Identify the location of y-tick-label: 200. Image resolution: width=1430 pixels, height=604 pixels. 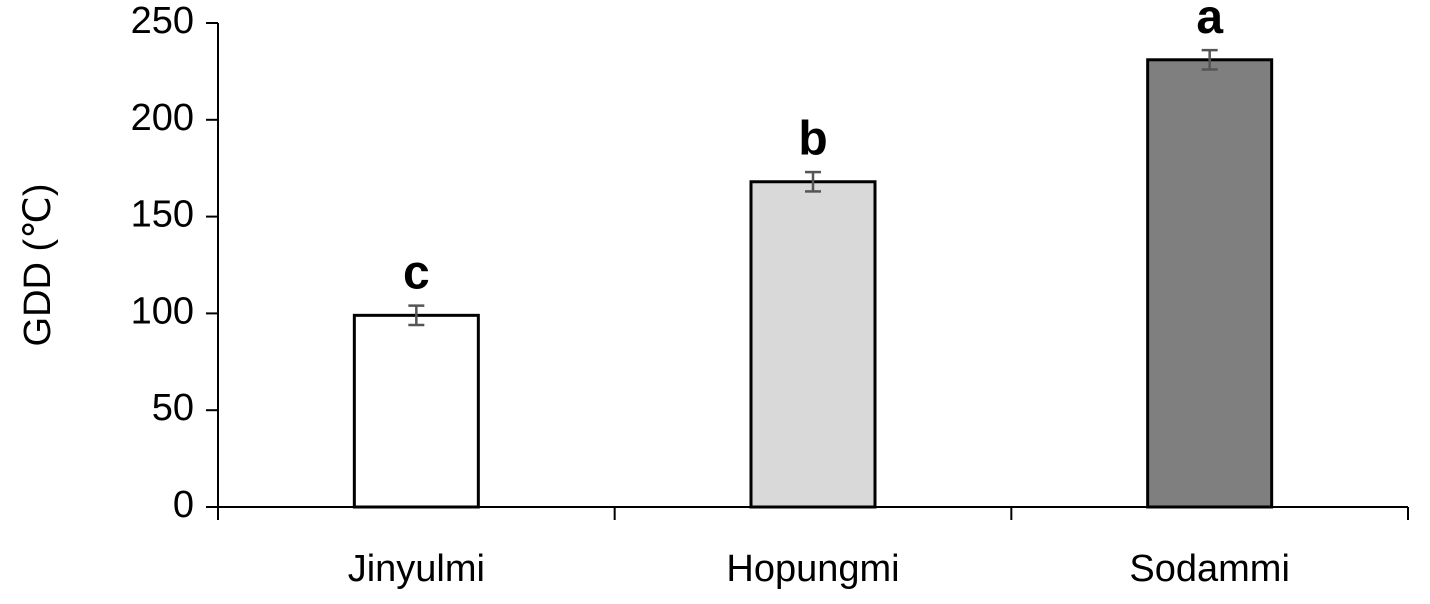
(162, 118).